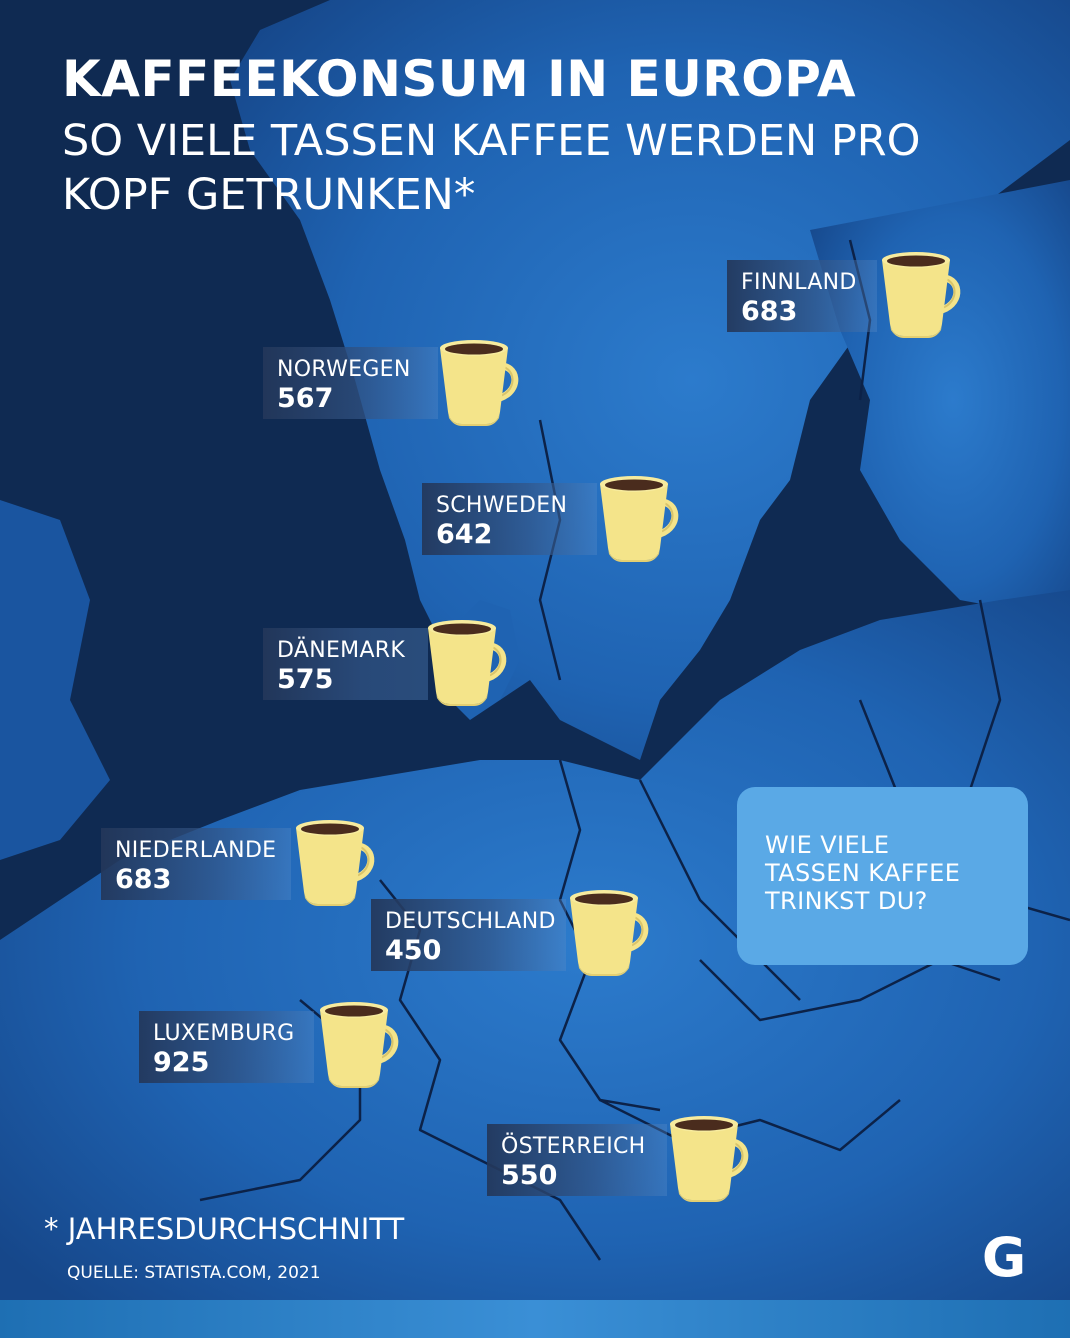  I want to click on country-value: 925, so click(181, 1062).